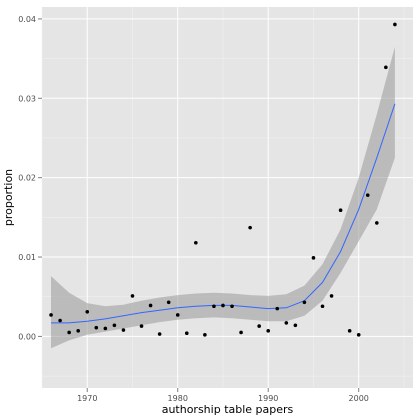  I want to click on y-tick-label: 0.03, so click(27, 98).